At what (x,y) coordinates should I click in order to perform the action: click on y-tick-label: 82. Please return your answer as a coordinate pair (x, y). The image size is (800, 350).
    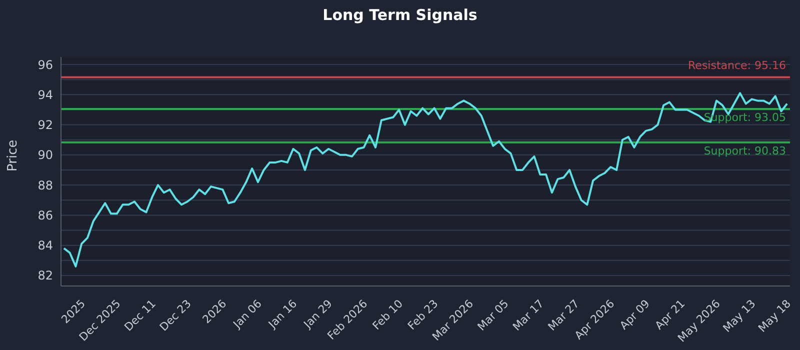
    Looking at the image, I should click on (45, 275).